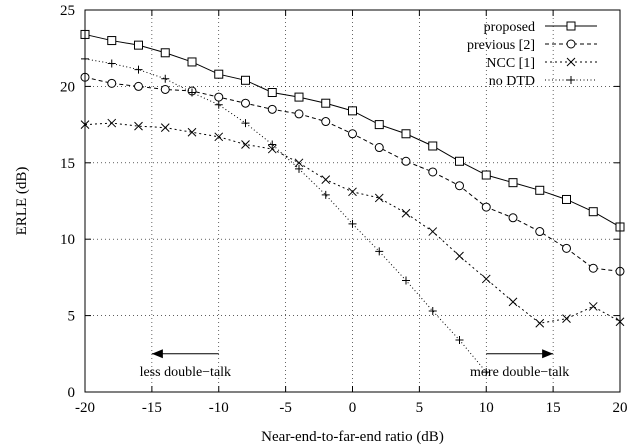  What do you see at coordinates (512, 81) in the screenshot?
I see `legend-label: no DTD` at bounding box center [512, 81].